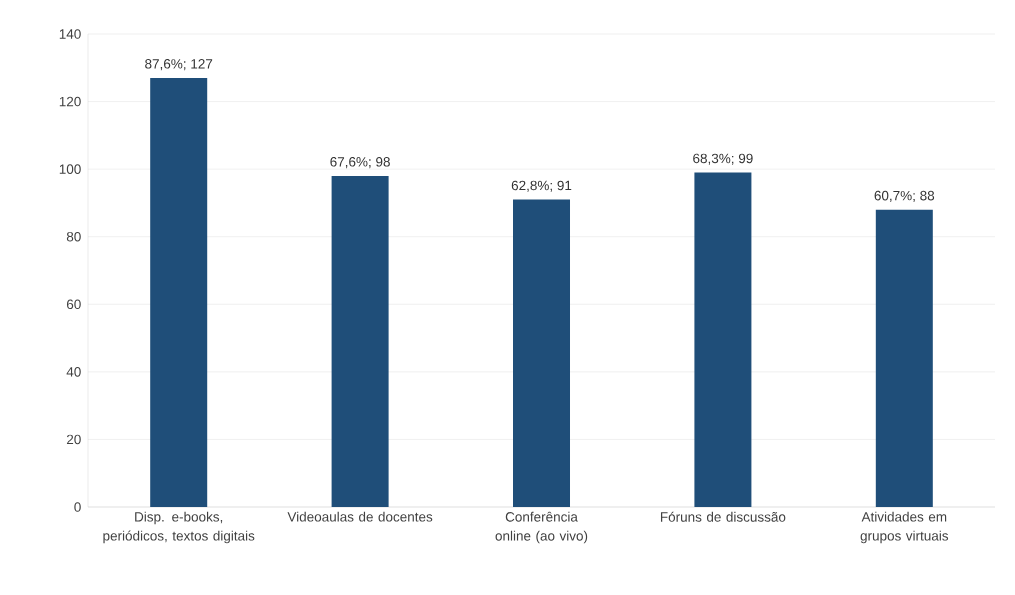 This screenshot has height=595, width=1015. What do you see at coordinates (541, 186) in the screenshot?
I see `data-label: 62,8%; 91` at bounding box center [541, 186].